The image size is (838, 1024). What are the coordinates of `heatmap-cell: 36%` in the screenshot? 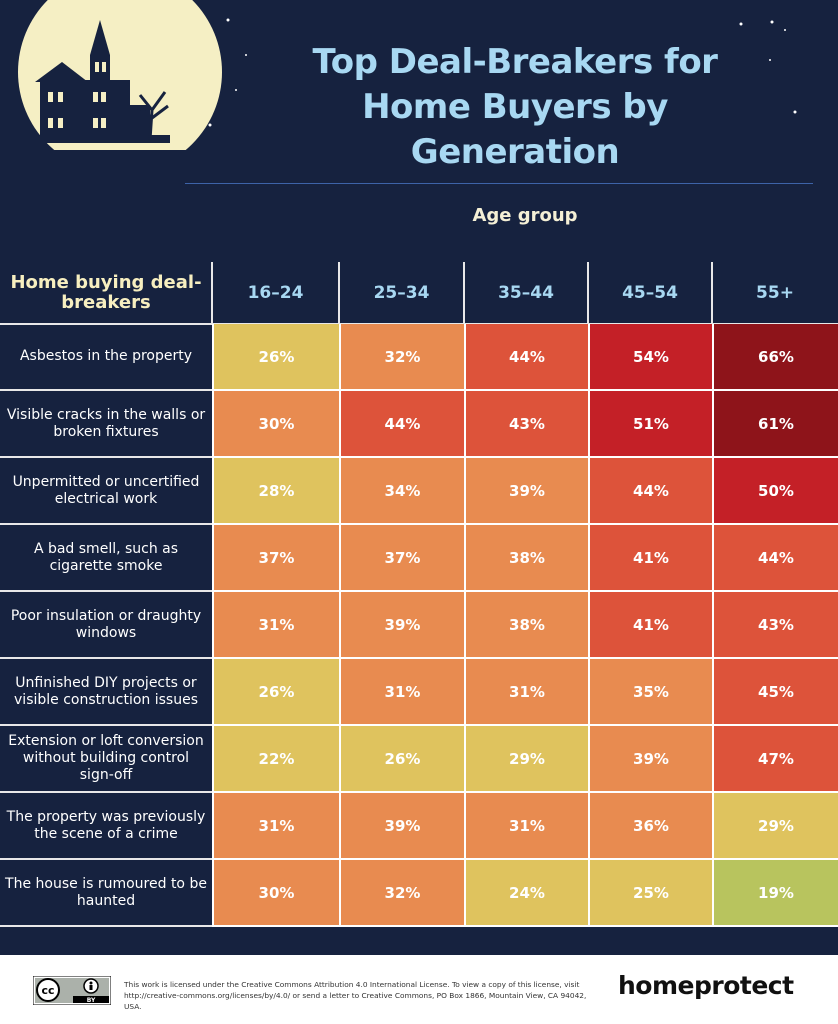 It's located at (650, 826).